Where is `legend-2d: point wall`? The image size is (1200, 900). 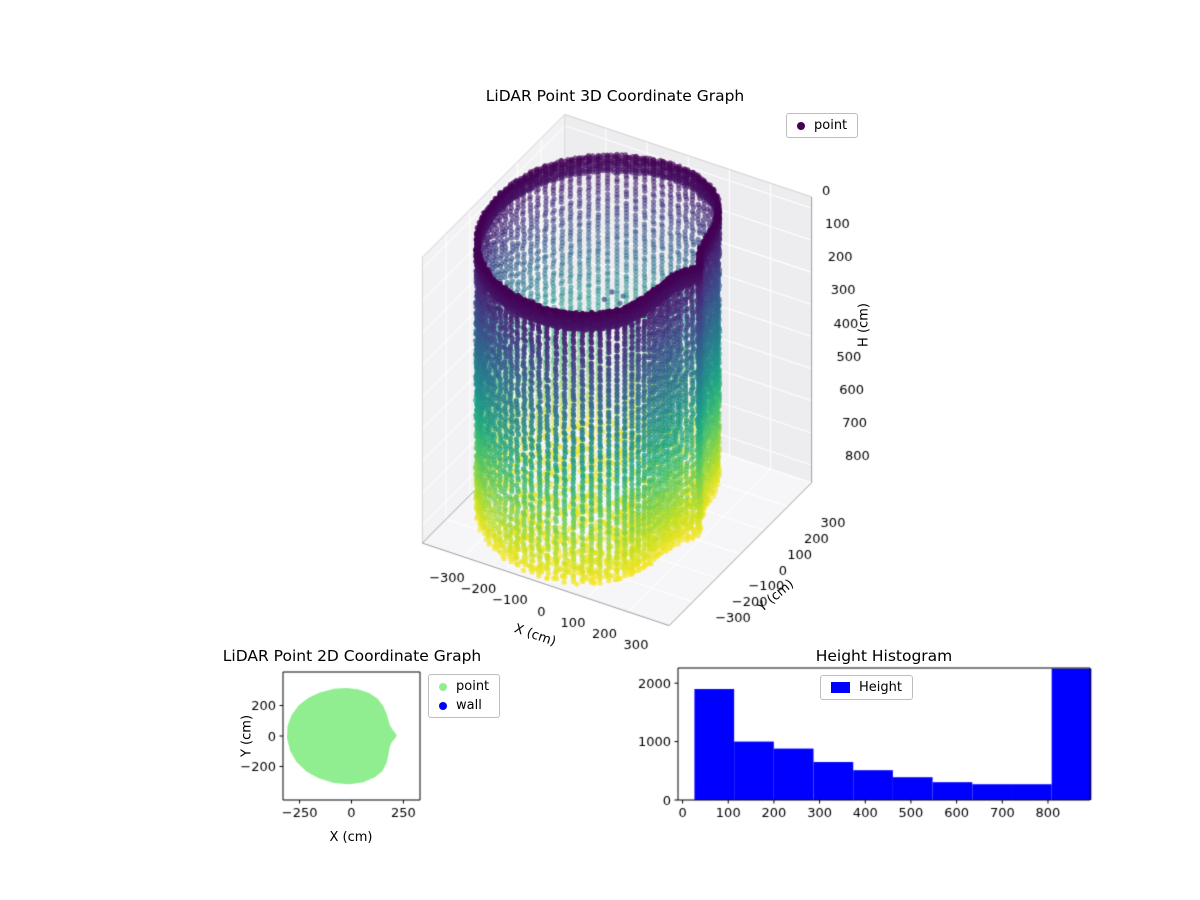 legend-2d: point wall is located at coordinates (464, 696).